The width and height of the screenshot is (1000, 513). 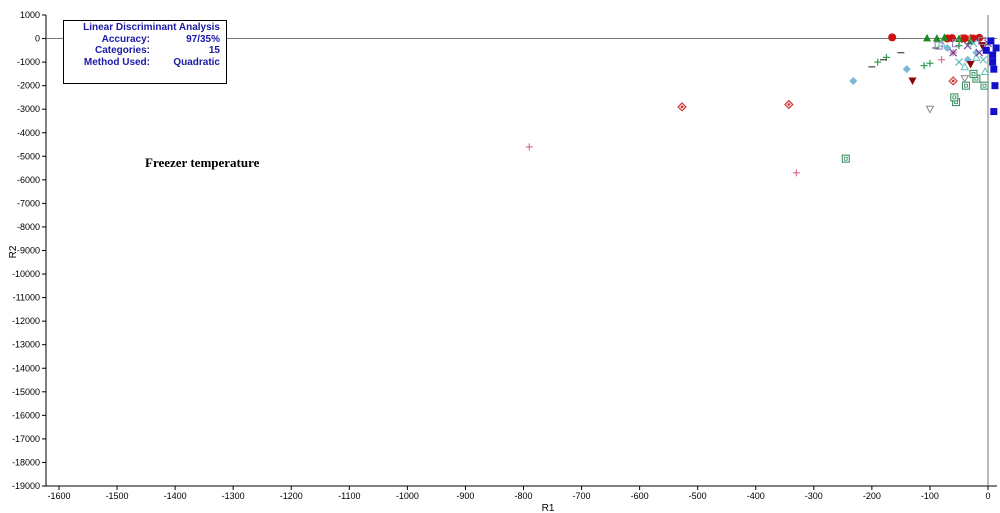 What do you see at coordinates (523, 496) in the screenshot?
I see `x-tick-label: -800` at bounding box center [523, 496].